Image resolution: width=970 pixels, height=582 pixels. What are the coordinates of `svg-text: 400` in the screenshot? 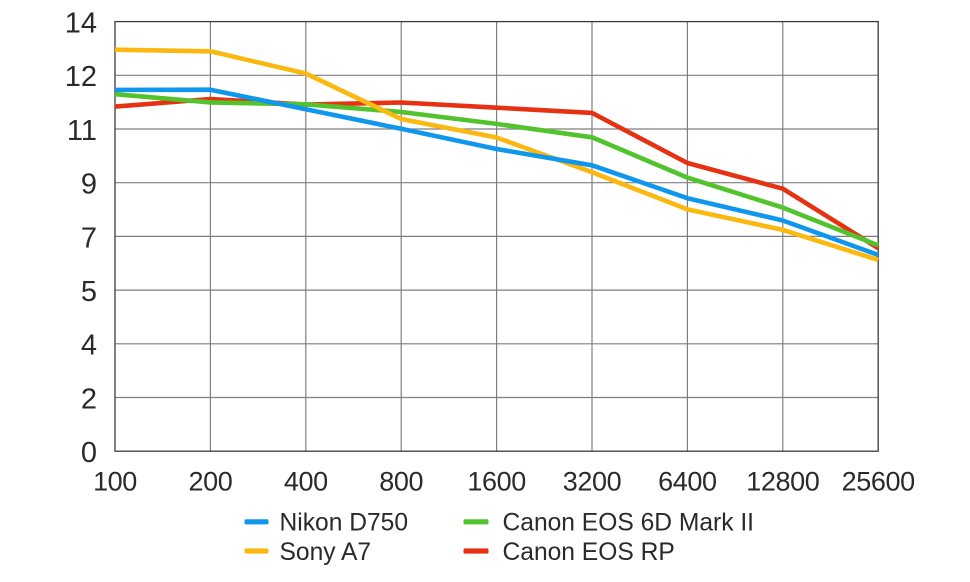 It's located at (306, 481).